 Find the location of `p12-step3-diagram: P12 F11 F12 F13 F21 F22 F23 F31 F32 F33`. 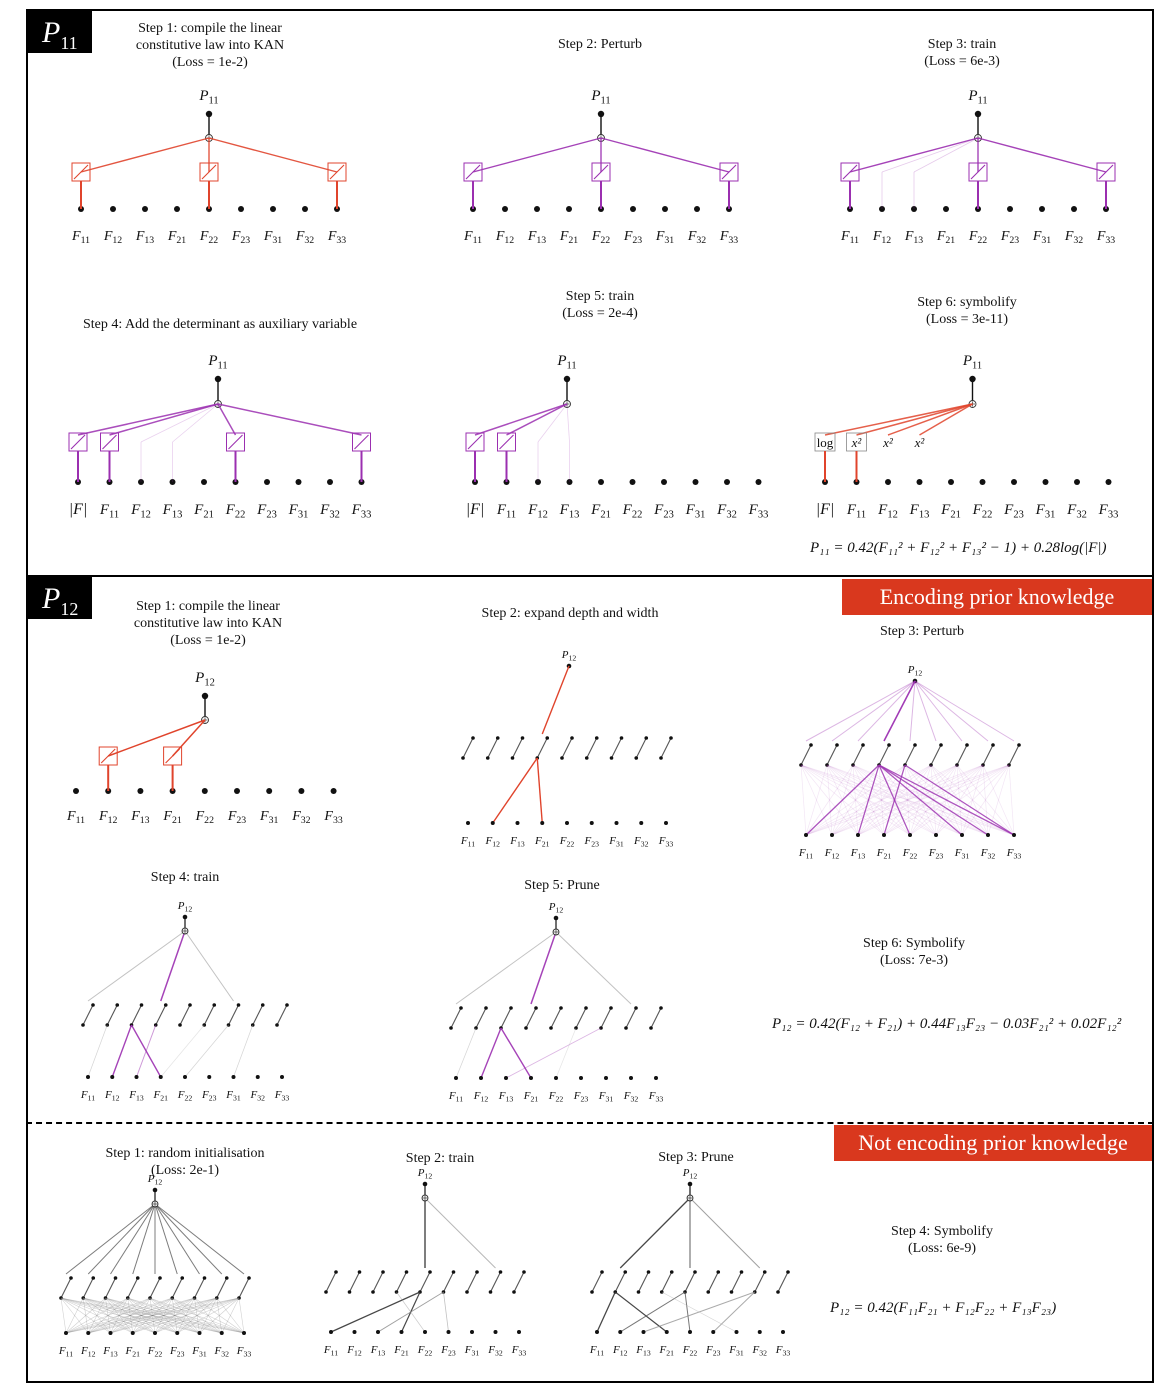

p12-step3-diagram: P12 F11 F12 F13 F21 F22 F23 F31 F32 F33 is located at coordinates (909, 762).